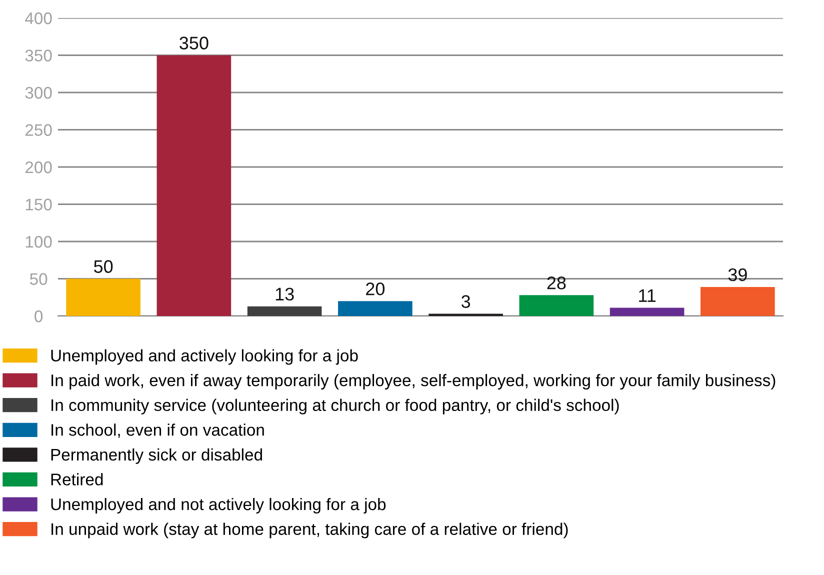  I want to click on data-label: 28, so click(556, 283).